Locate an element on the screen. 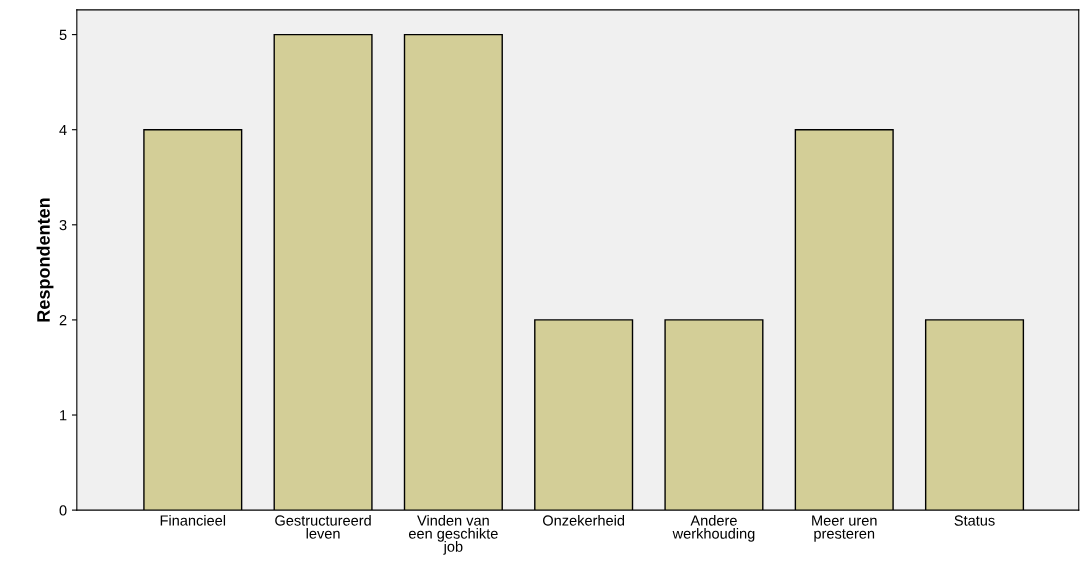 This screenshot has width=1082, height=581. y-tick-label: 5 is located at coordinates (63, 35).